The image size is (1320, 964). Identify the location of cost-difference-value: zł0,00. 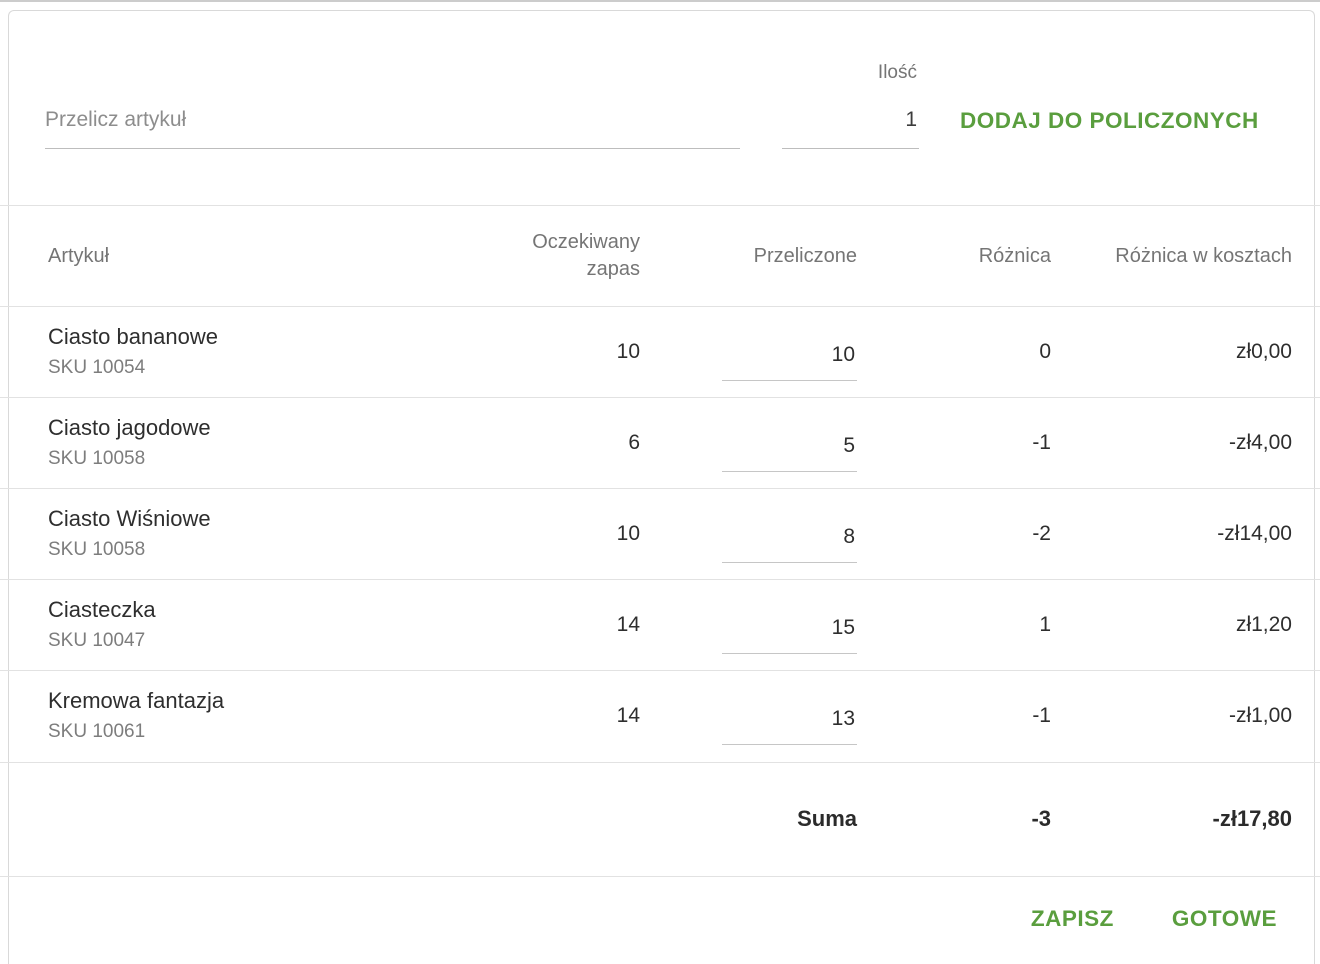
(1263, 351).